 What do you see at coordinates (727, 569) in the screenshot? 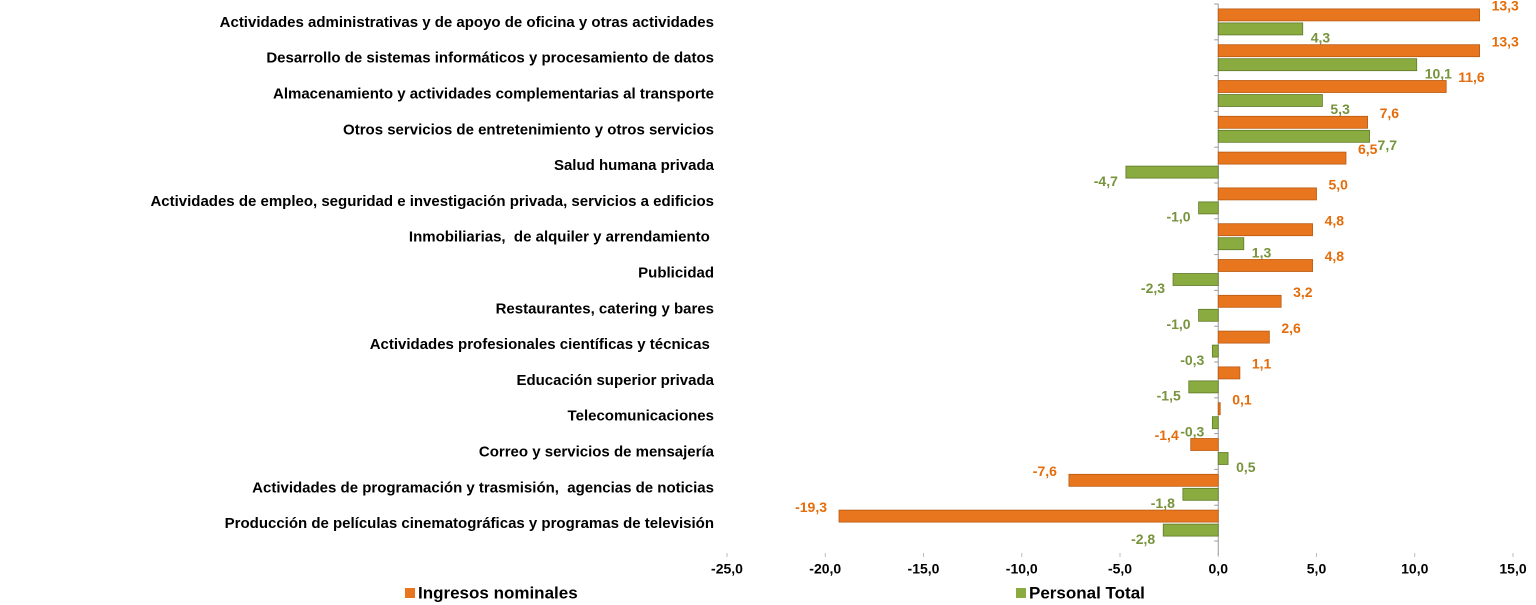
I see `x-tick-label: -25,0` at bounding box center [727, 569].